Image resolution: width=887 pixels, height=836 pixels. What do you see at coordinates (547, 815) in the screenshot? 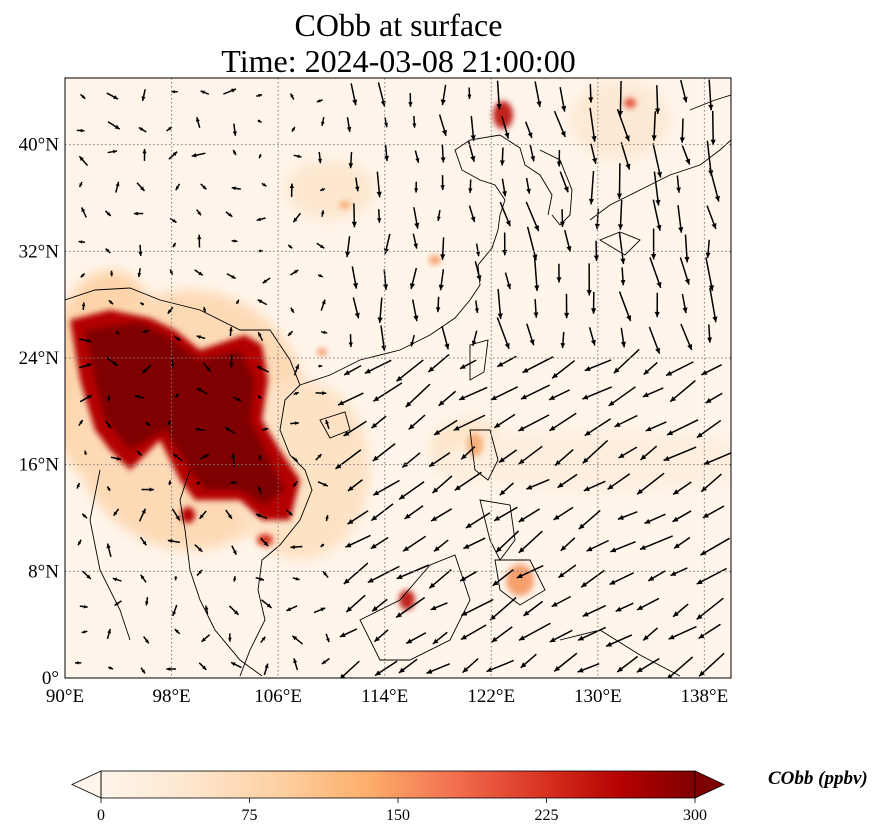
I see `colorbar-tick-label: 225` at bounding box center [547, 815].